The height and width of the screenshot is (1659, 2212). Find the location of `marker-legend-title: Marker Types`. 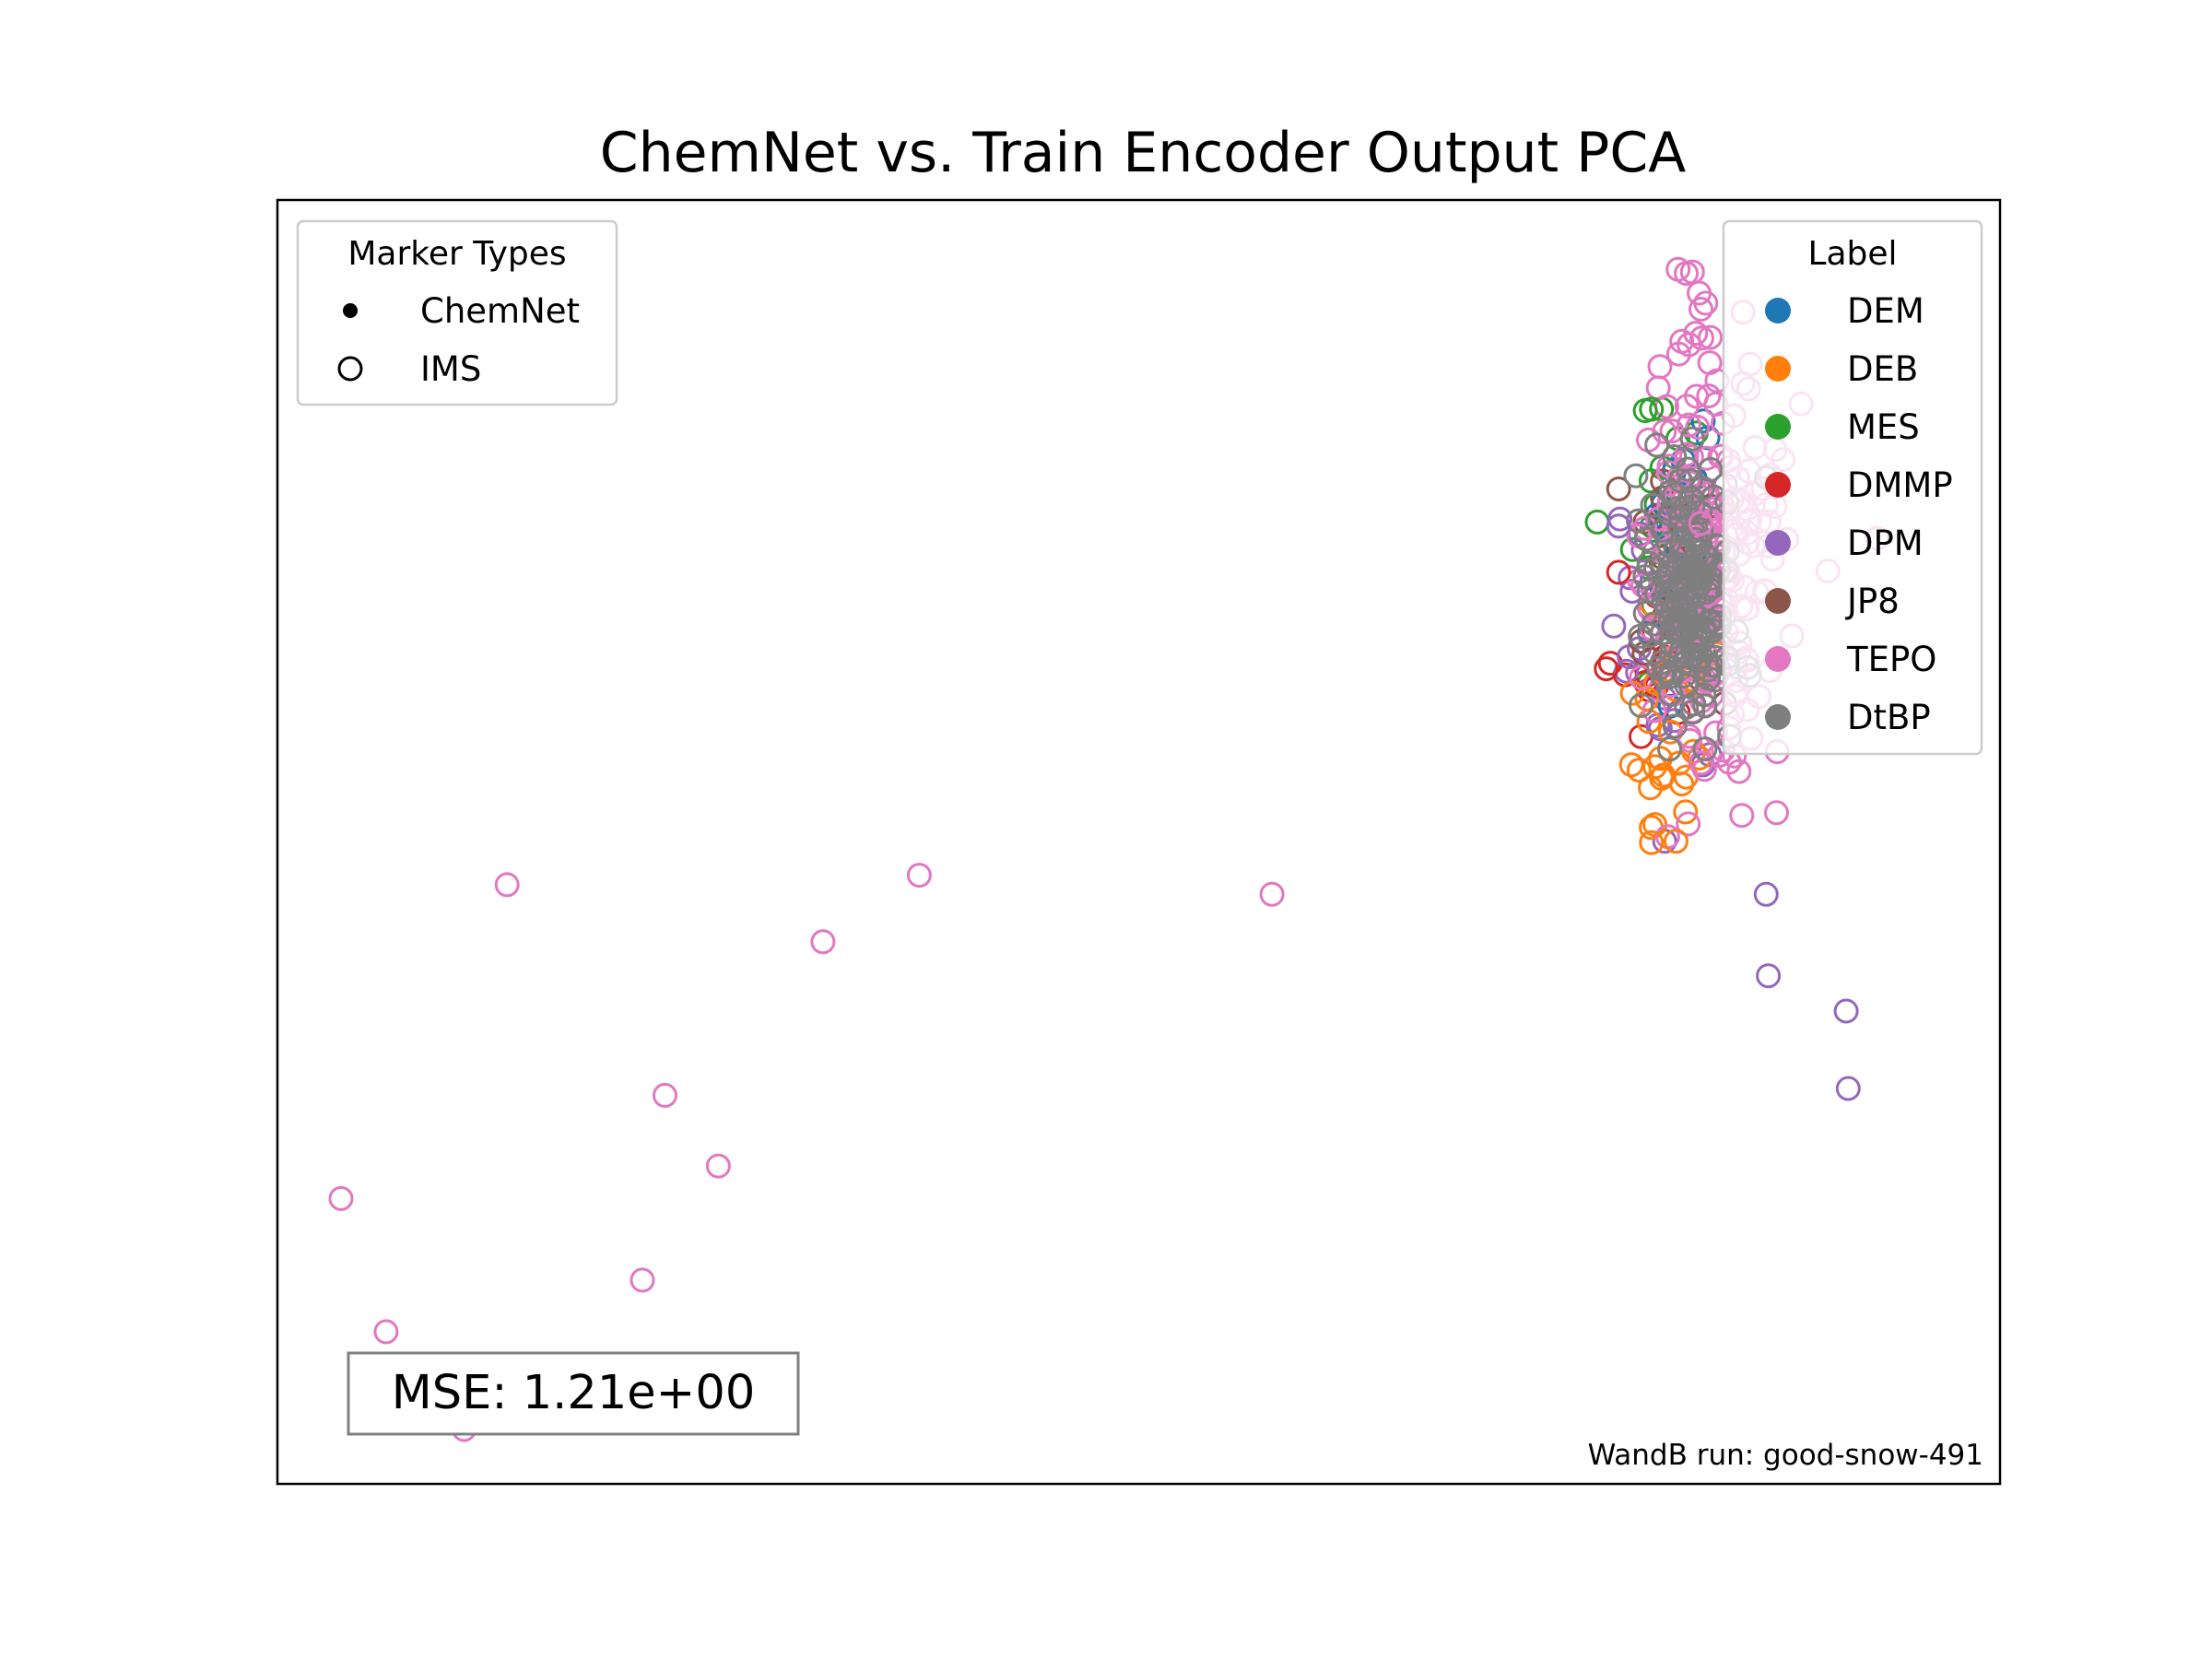

marker-legend-title: Marker Types is located at coordinates (456, 254).